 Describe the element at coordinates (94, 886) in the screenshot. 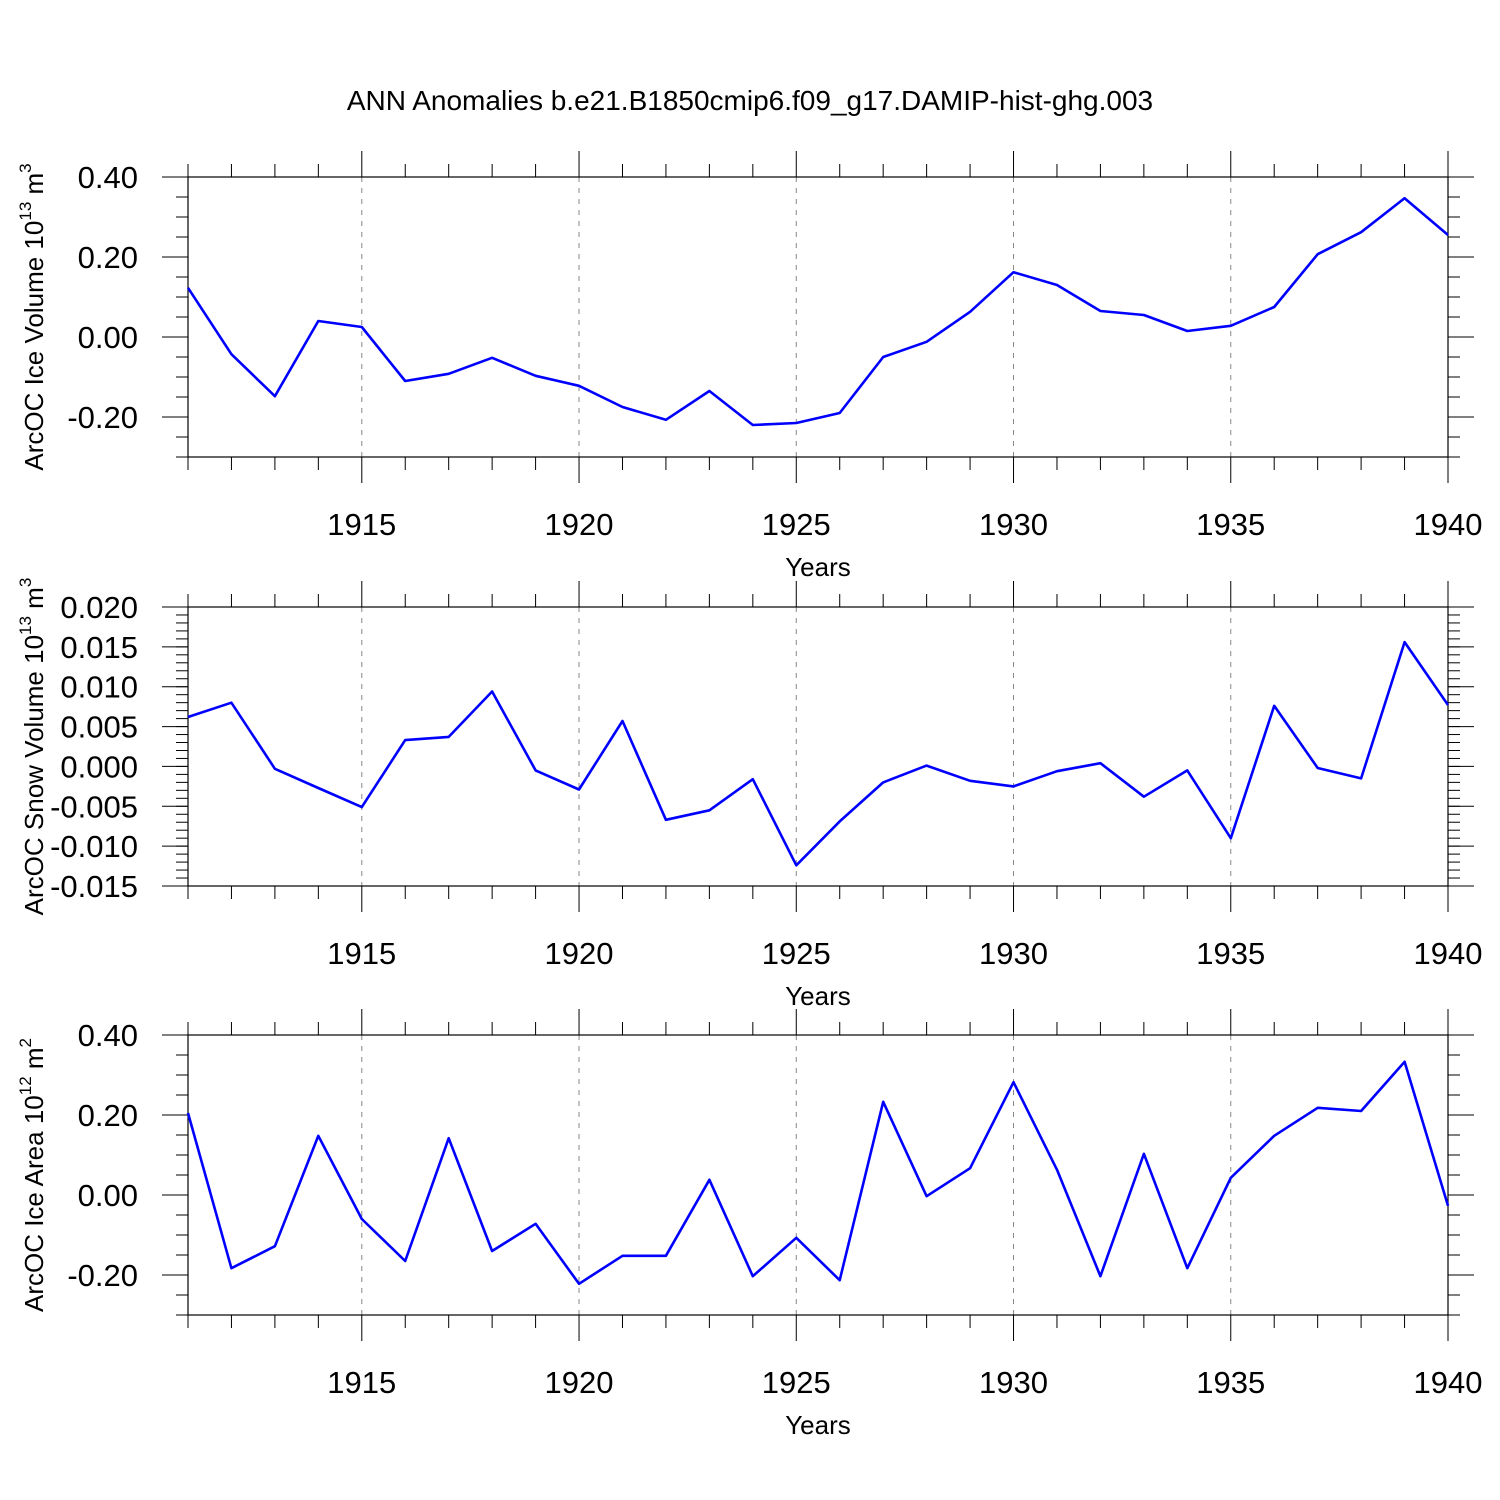

I see `y-tick-label: -0.015` at that location.